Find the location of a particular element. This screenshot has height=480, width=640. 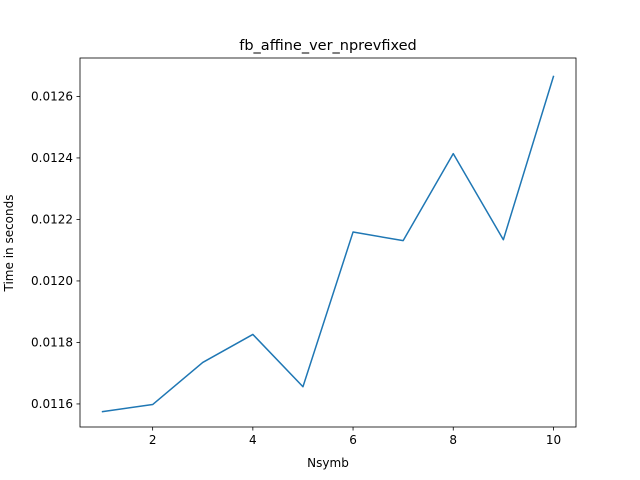

y-tick-label: 0.0116 is located at coordinates (52, 404).